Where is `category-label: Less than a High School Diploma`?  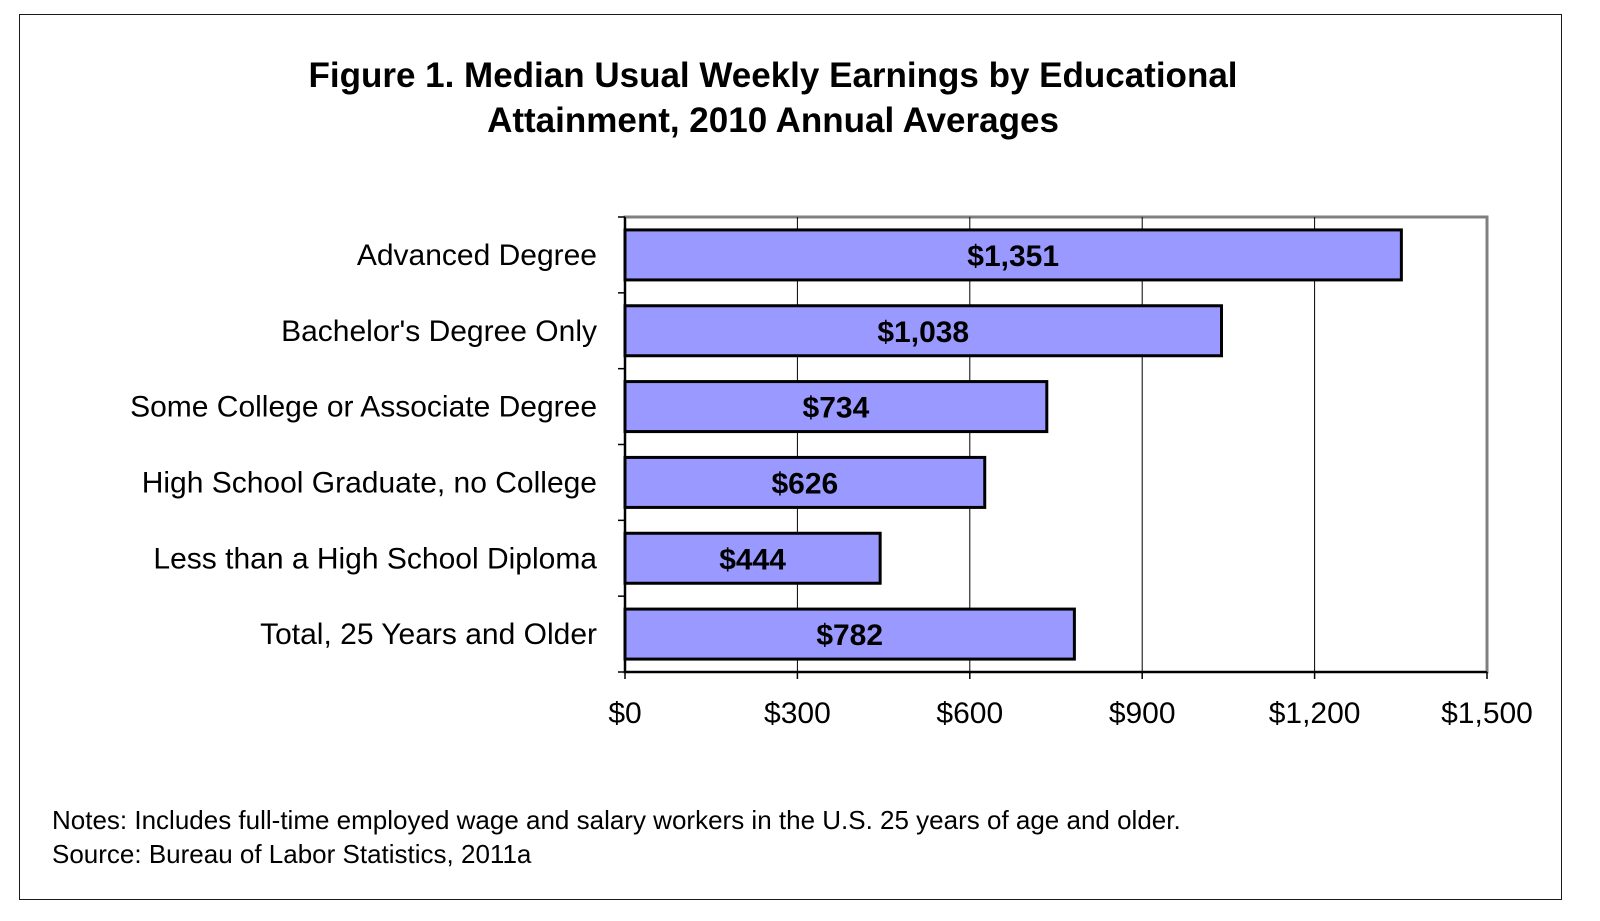 category-label: Less than a High School Diploma is located at coordinates (375, 558).